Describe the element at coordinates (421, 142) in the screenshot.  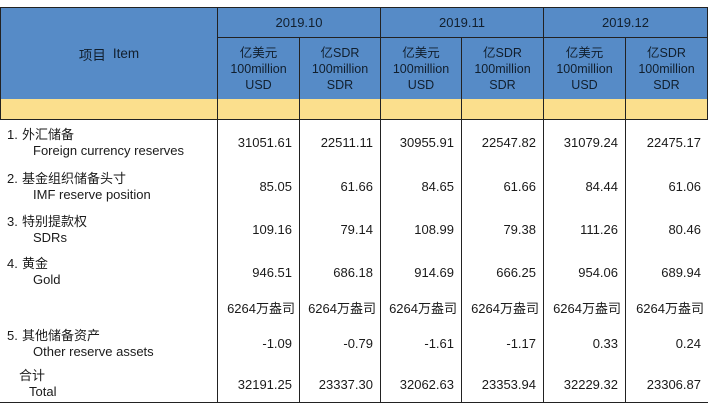
I see `value-cell: 30955.91` at that location.